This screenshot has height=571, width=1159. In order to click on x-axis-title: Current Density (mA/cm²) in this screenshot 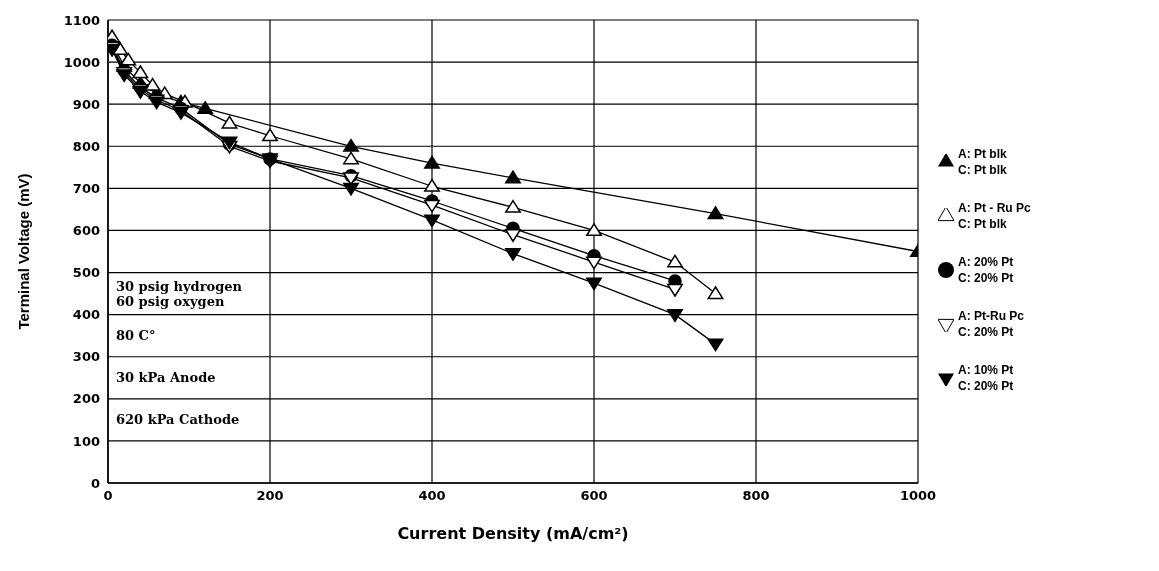, I will do `click(513, 533)`.